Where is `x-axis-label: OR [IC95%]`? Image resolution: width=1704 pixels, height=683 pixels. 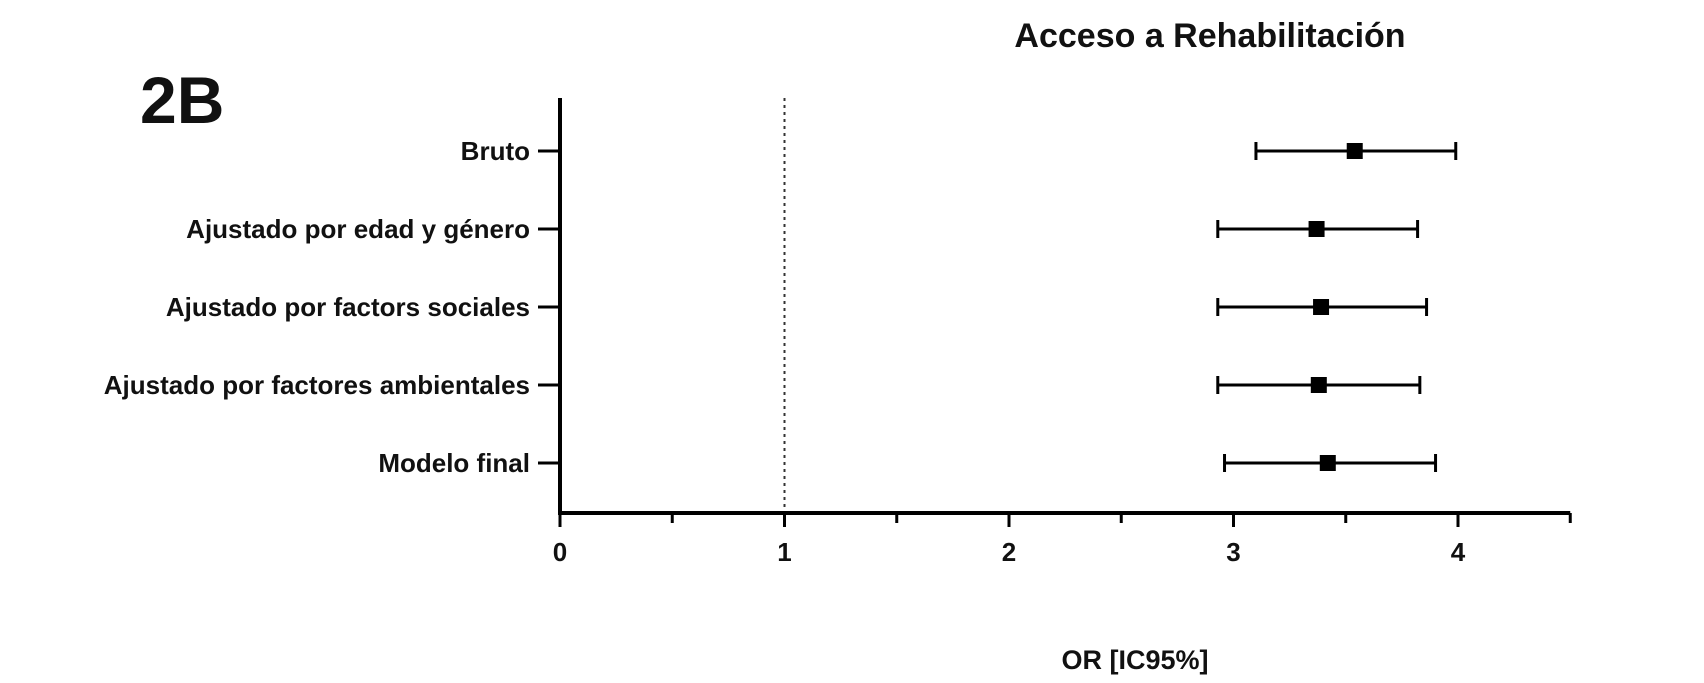 x-axis-label: OR [IC95%] is located at coordinates (1134, 660).